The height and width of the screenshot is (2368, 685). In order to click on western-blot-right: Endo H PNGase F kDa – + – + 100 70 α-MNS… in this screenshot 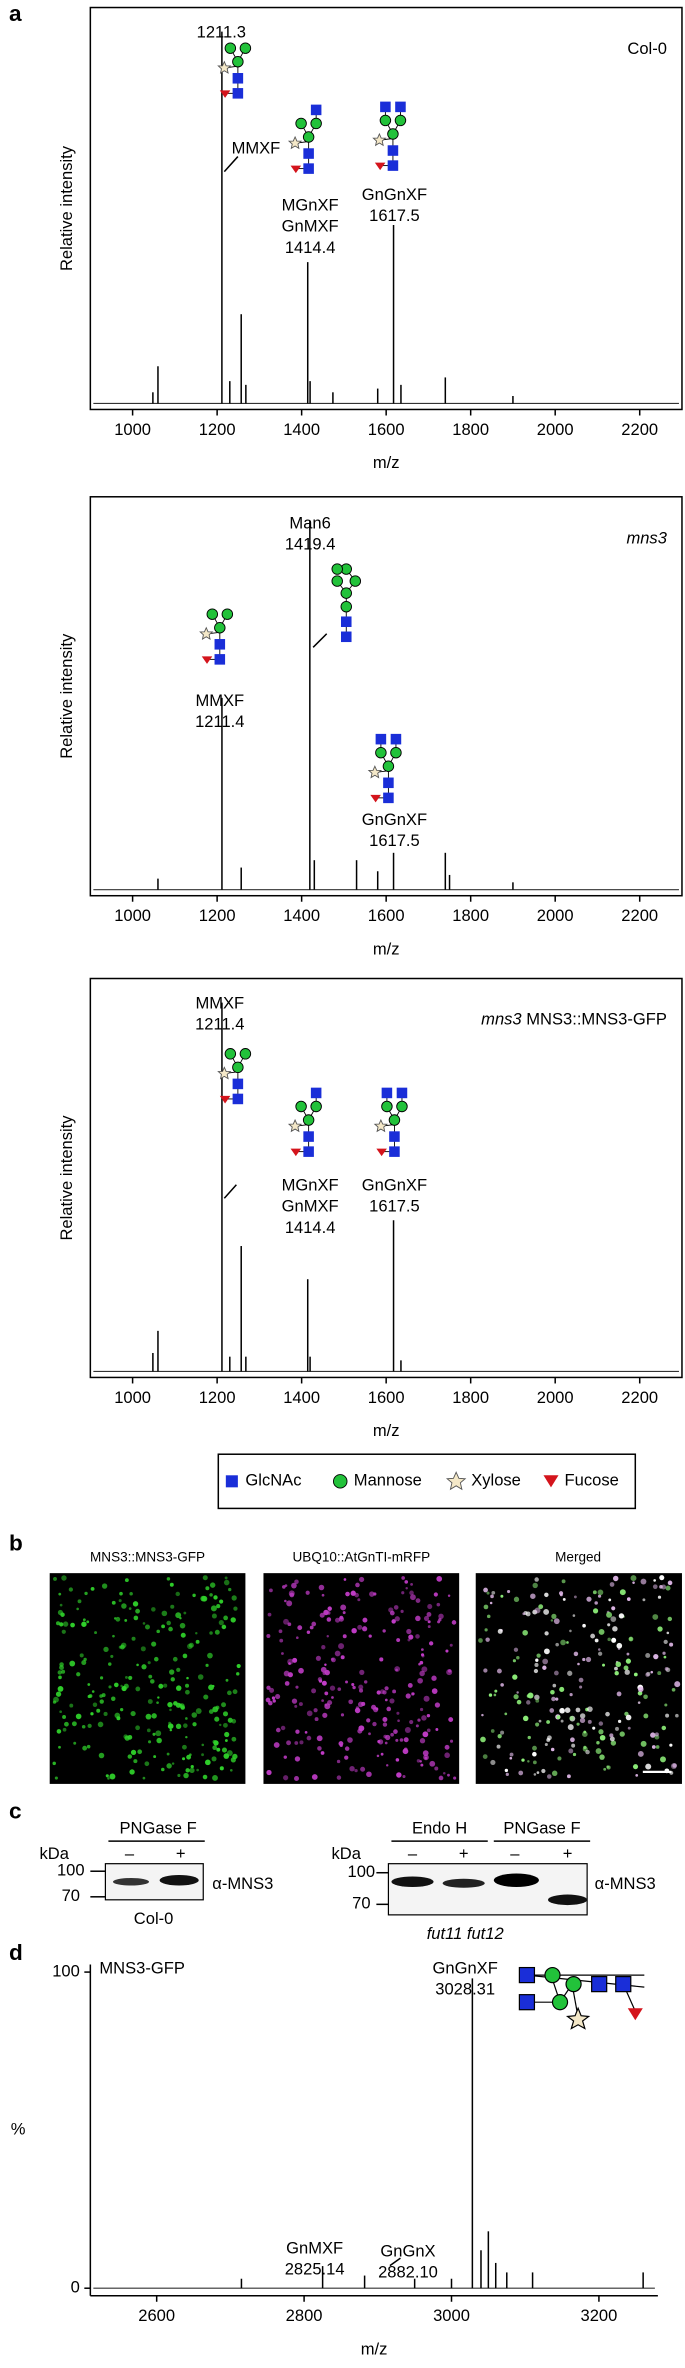, I will do `click(494, 1880)`.